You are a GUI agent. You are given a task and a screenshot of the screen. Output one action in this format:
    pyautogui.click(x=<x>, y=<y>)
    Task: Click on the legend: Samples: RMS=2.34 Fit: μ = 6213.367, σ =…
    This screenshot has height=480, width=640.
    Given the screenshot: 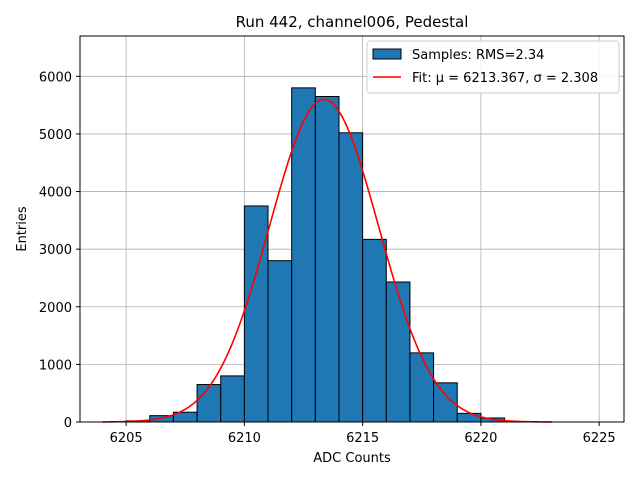 What is the action you would take?
    pyautogui.click(x=493, y=67)
    